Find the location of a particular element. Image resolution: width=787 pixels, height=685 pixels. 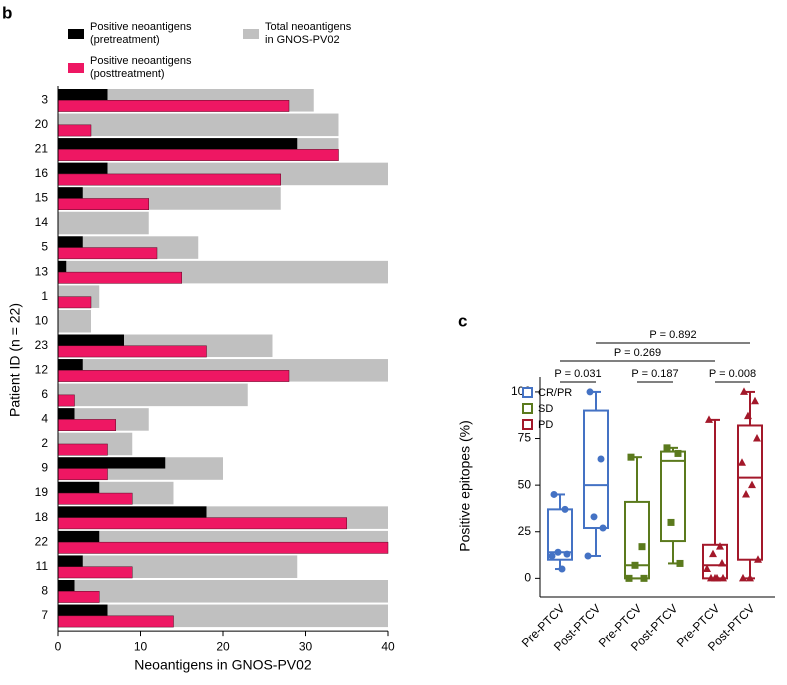

y-tick-label: 18 is located at coordinates (42, 517).